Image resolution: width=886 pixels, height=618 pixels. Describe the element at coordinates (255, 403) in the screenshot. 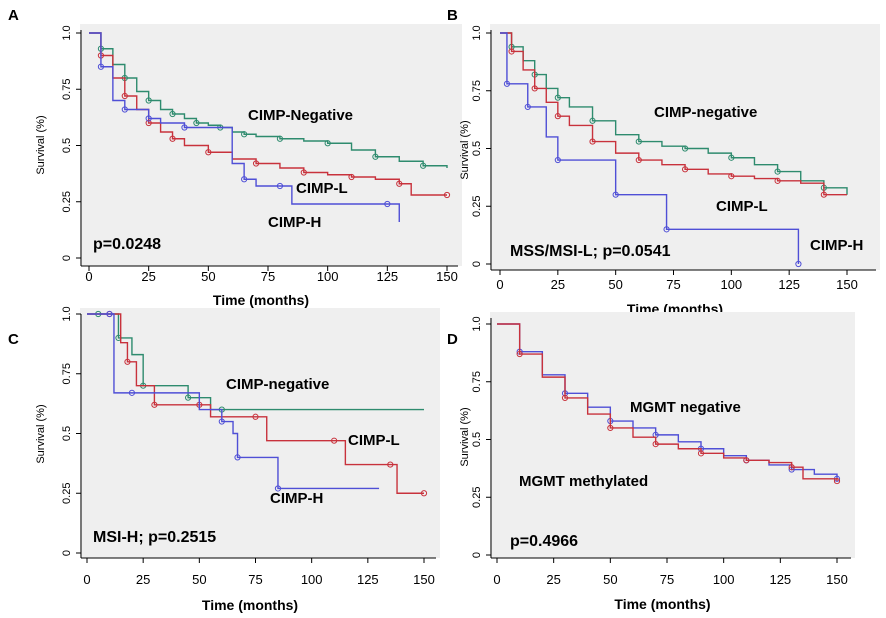

I see `series-line-cimp-l` at that location.